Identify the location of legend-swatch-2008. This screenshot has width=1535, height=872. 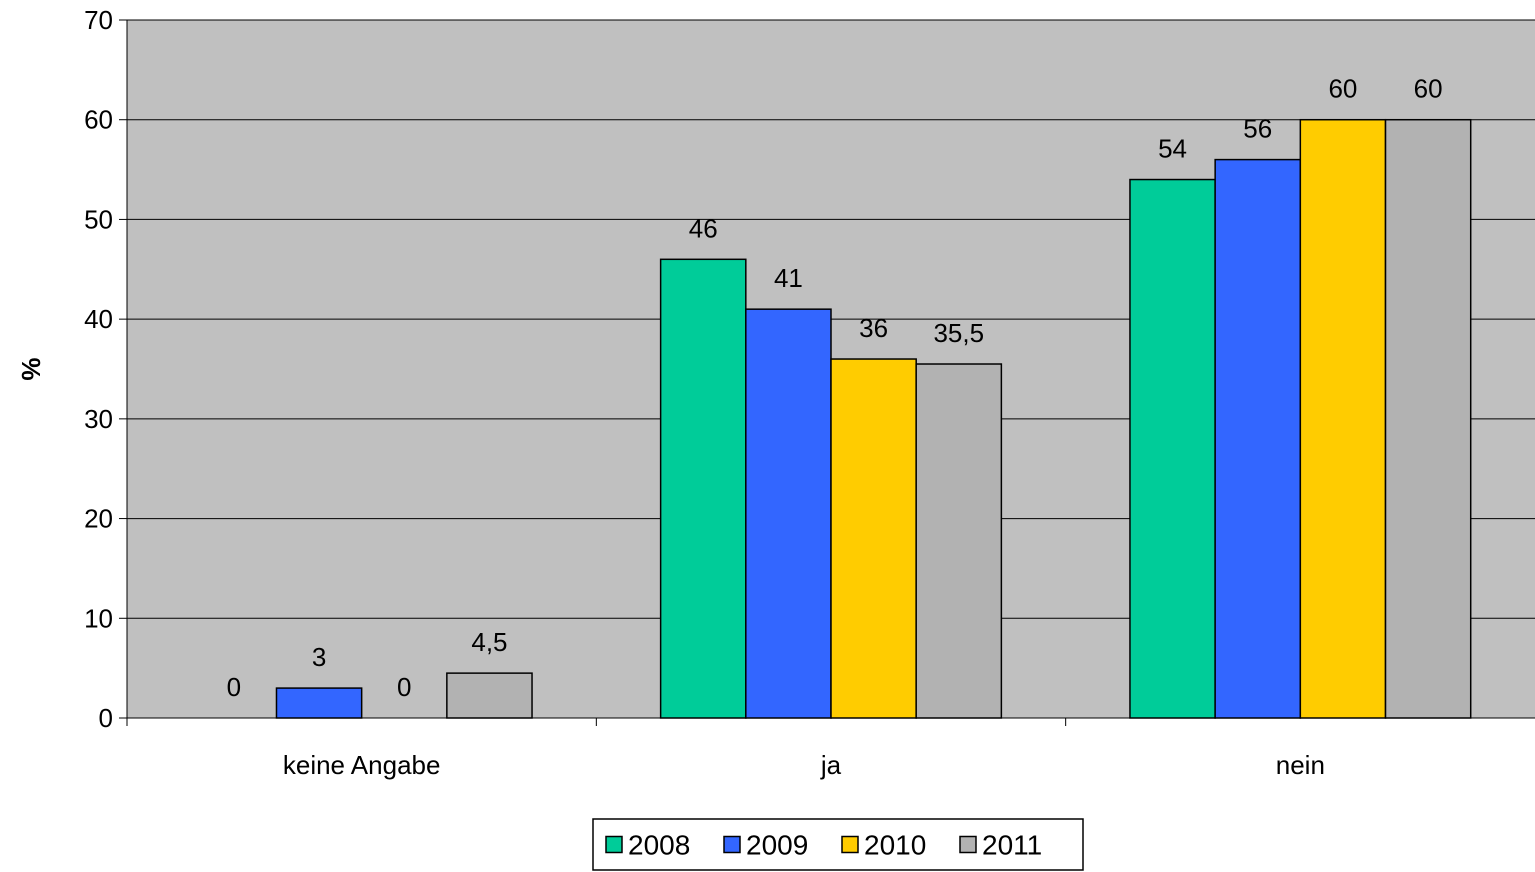
(614, 844).